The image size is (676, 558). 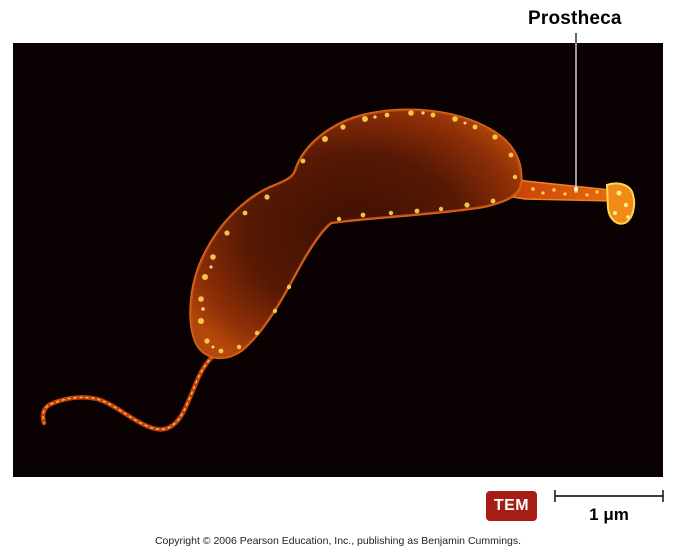 What do you see at coordinates (575, 18) in the screenshot?
I see `prostheca-label: Prostheca` at bounding box center [575, 18].